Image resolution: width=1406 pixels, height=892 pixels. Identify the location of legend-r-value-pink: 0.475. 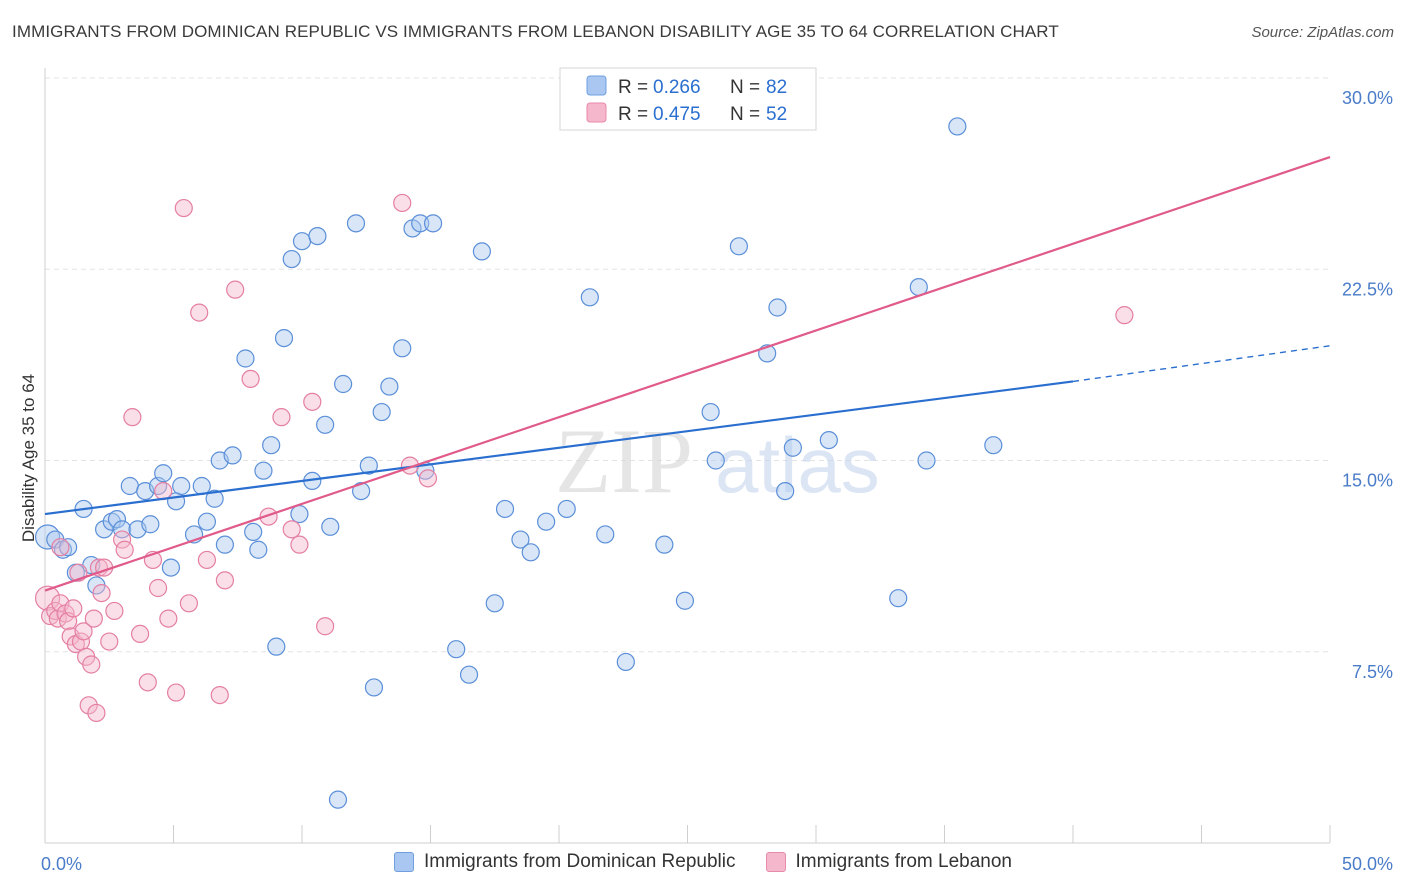
(677, 114).